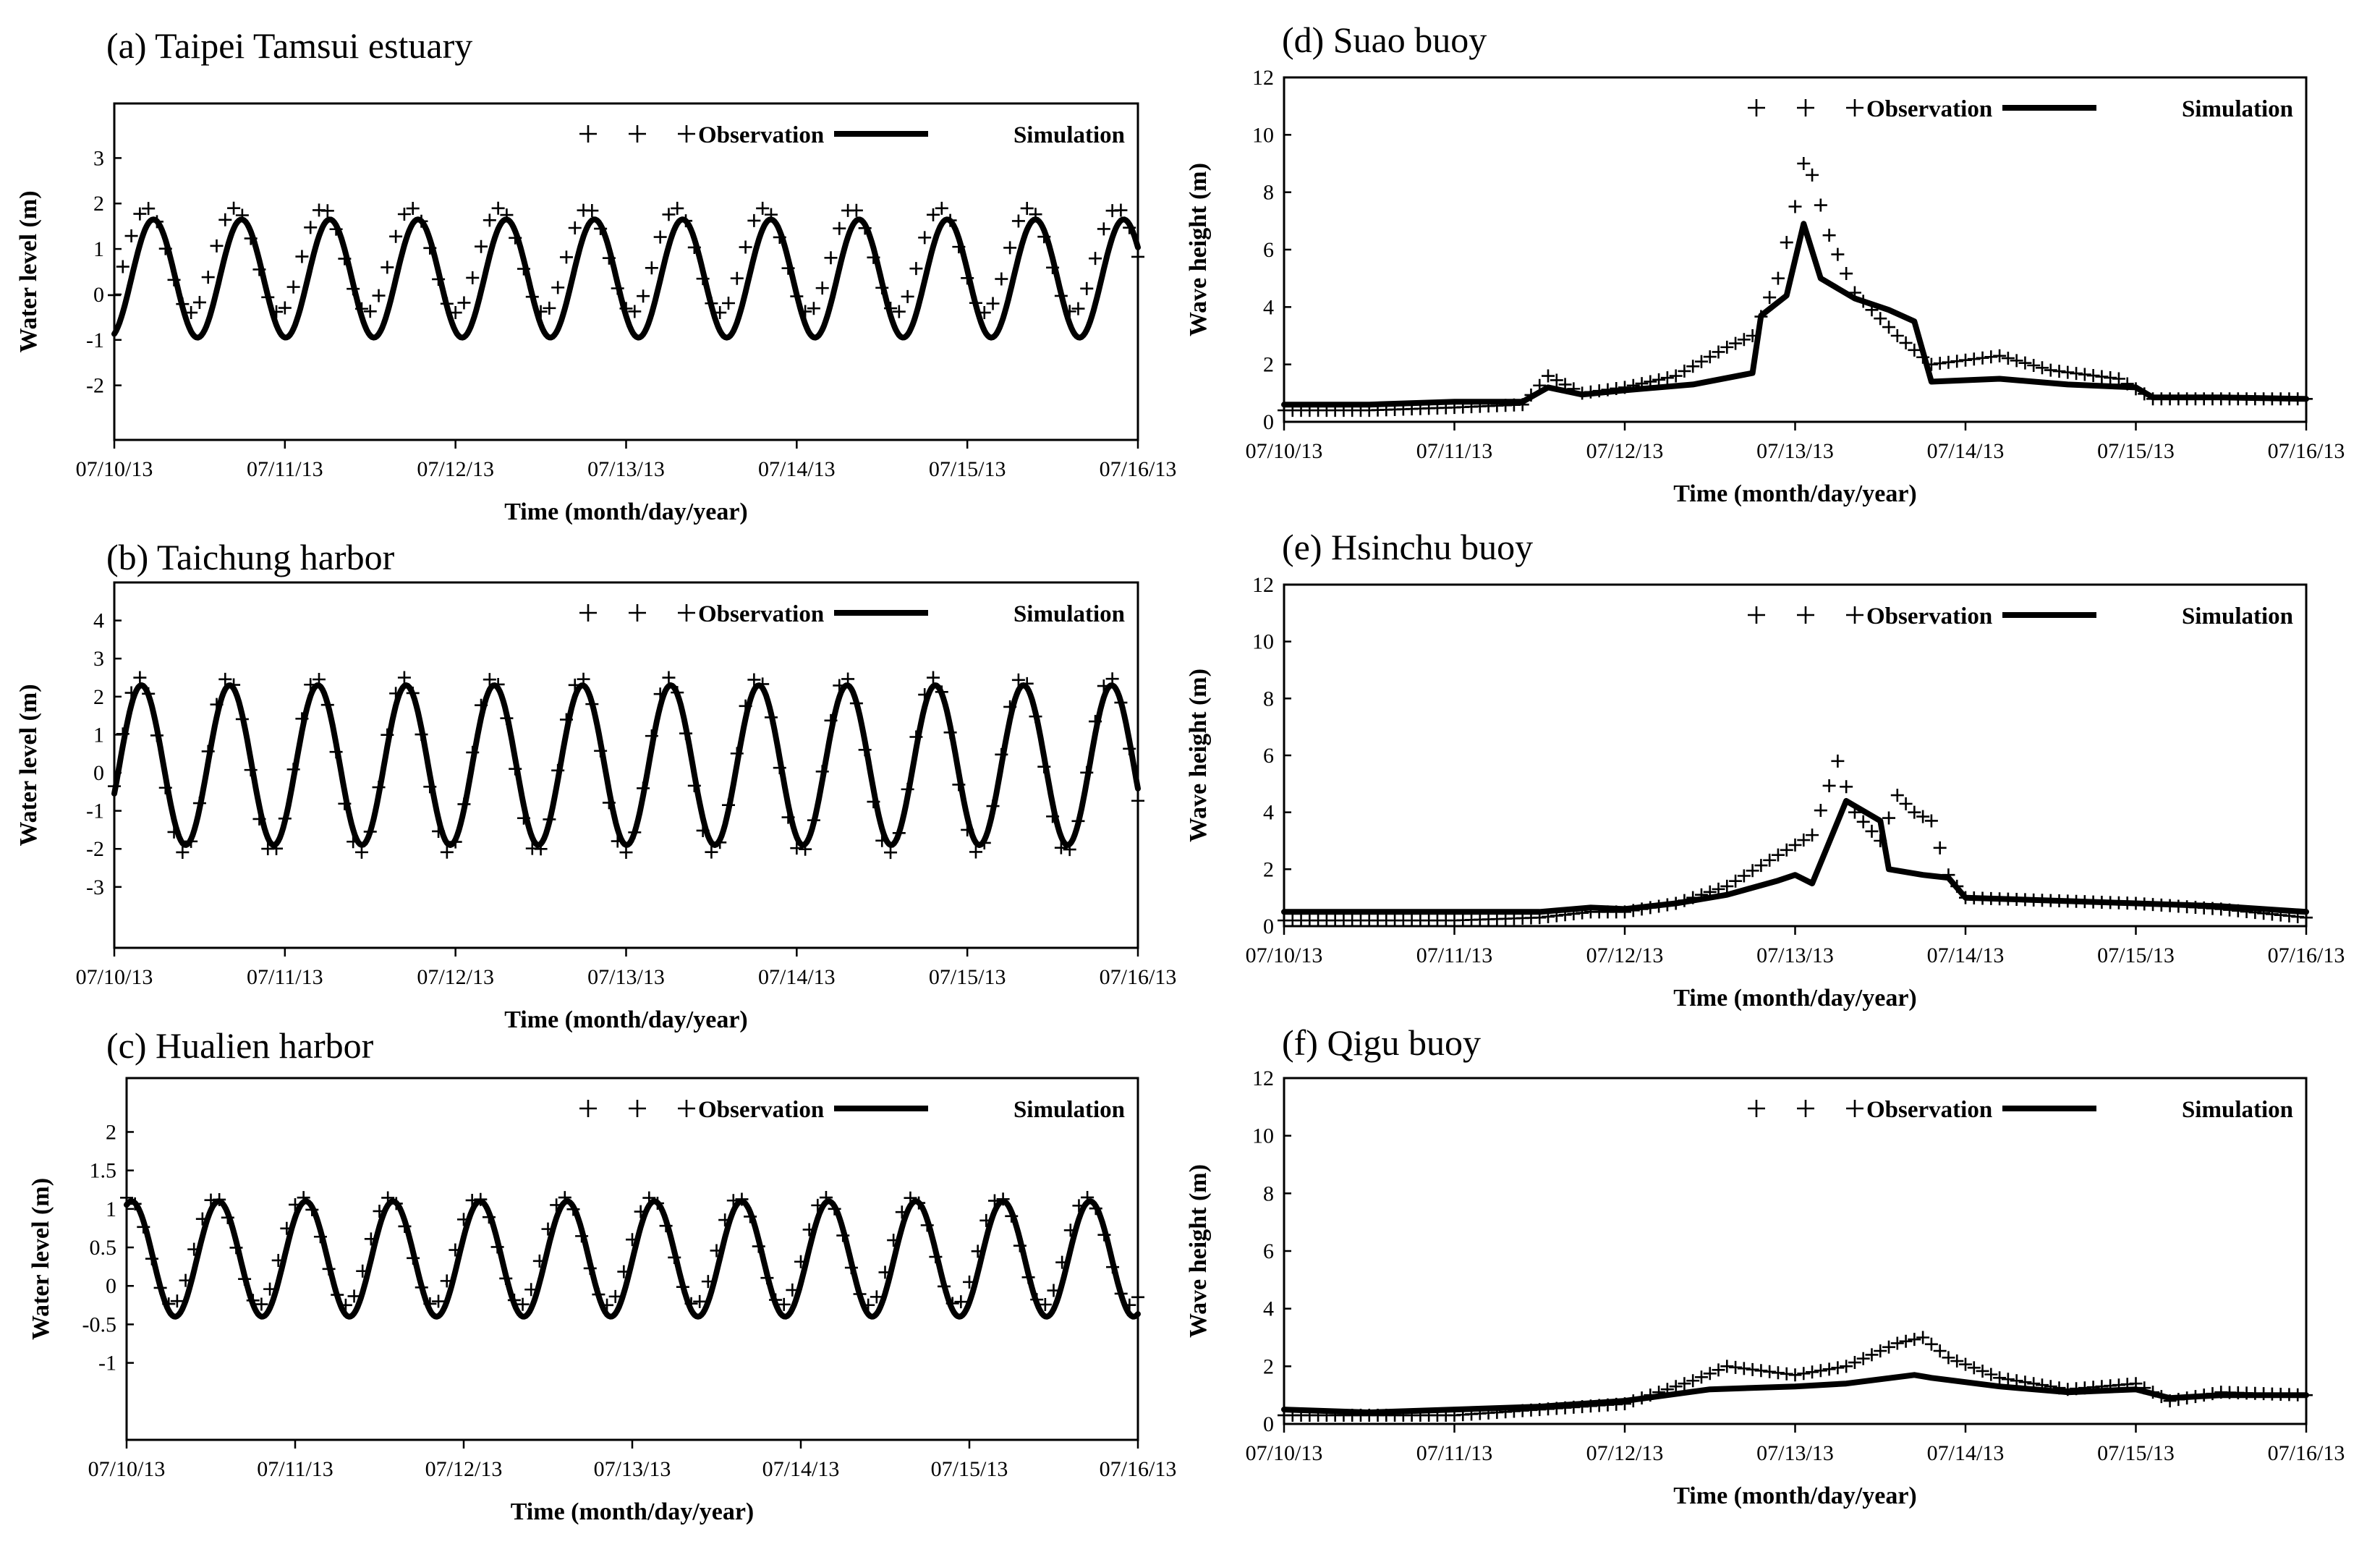 This screenshot has width=2380, height=1552. What do you see at coordinates (761, 1110) in the screenshot?
I see `legend-observation-label: Observation` at bounding box center [761, 1110].